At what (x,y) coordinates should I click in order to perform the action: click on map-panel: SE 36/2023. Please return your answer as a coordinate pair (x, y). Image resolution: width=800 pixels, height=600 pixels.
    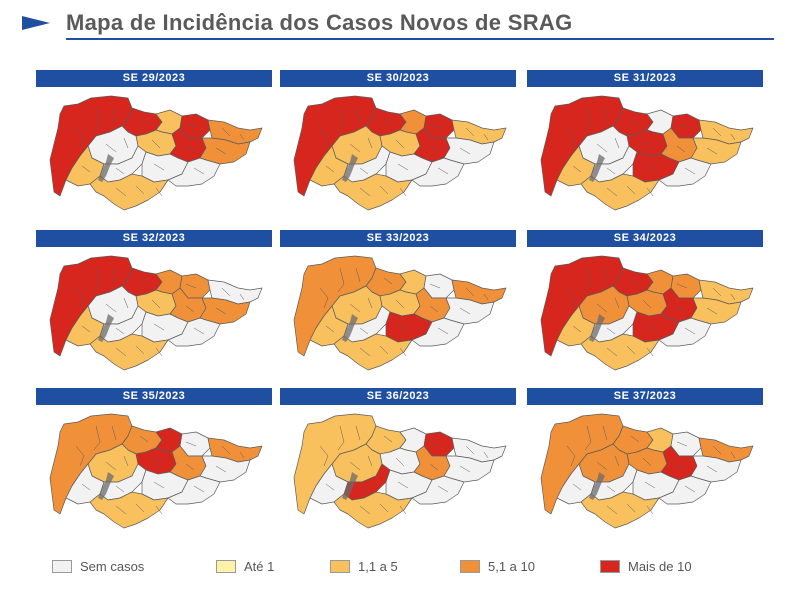
    Looking at the image, I should click on (398, 463).